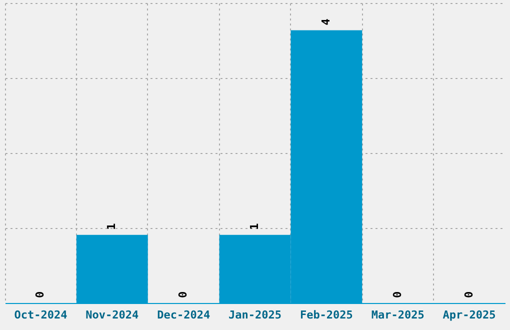 This screenshot has height=330, width=510. What do you see at coordinates (469, 315) in the screenshot?
I see `x-tick-label: Apr-2025` at bounding box center [469, 315].